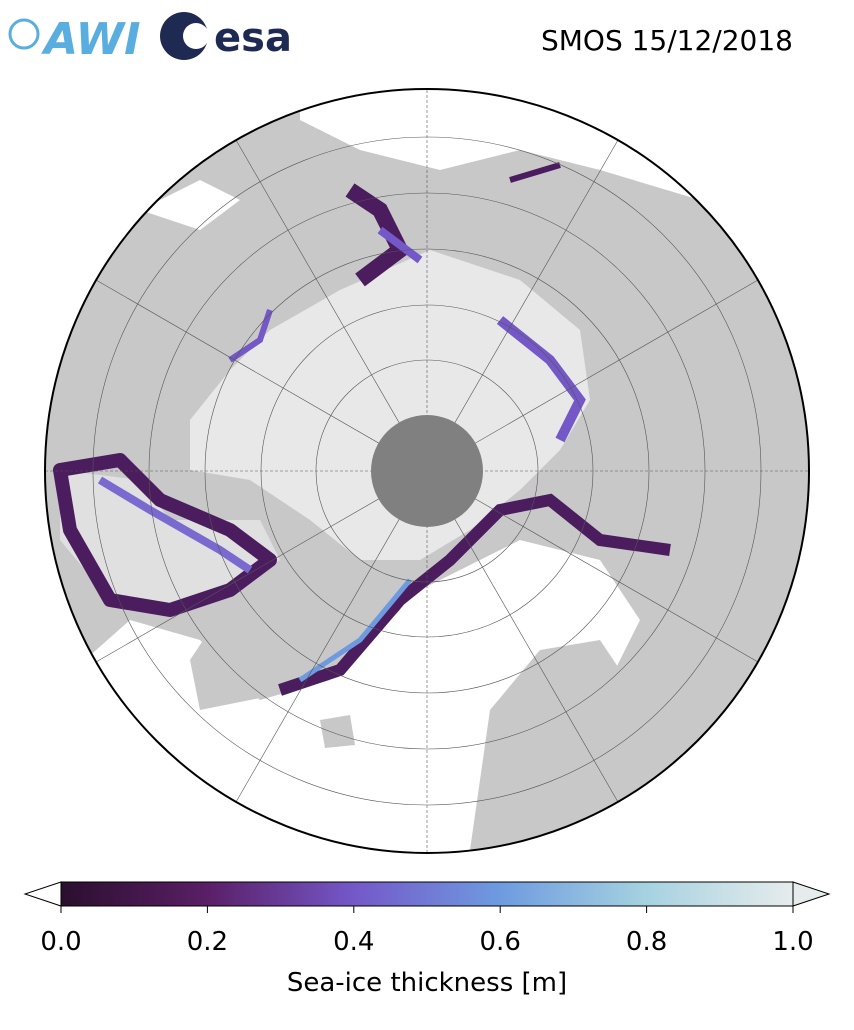 The image size is (854, 1030). What do you see at coordinates (353, 942) in the screenshot?
I see `colorbar-tick-label: 0.4` at bounding box center [353, 942].